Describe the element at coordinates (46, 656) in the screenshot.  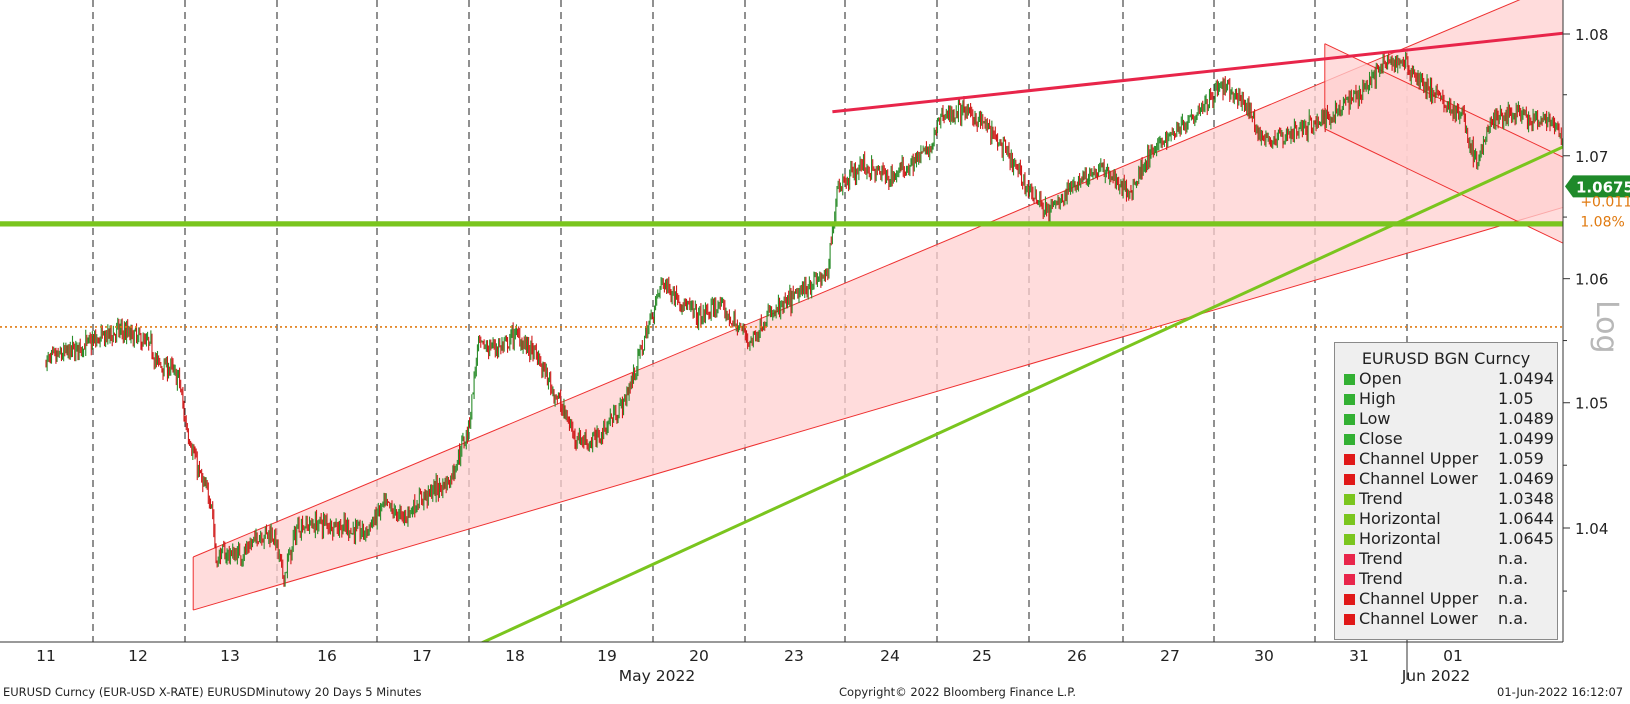
I see `x-tick-label: 11` at that location.